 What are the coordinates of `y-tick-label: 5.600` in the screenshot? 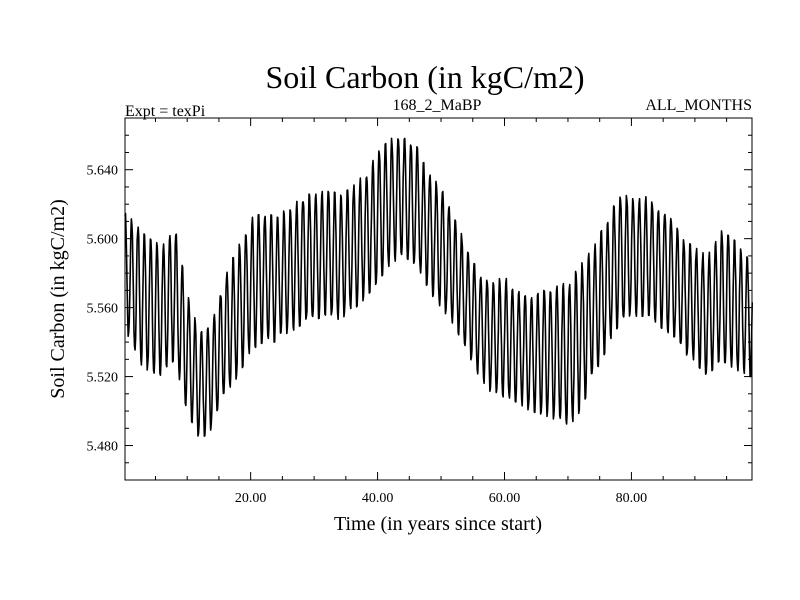 It's located at (103, 240).